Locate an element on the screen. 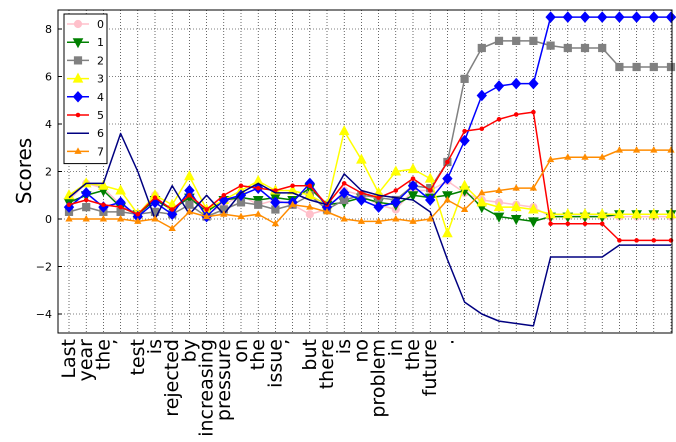  legend: 0 1 2 3 4 5 6 7 is located at coordinates (85, 89).